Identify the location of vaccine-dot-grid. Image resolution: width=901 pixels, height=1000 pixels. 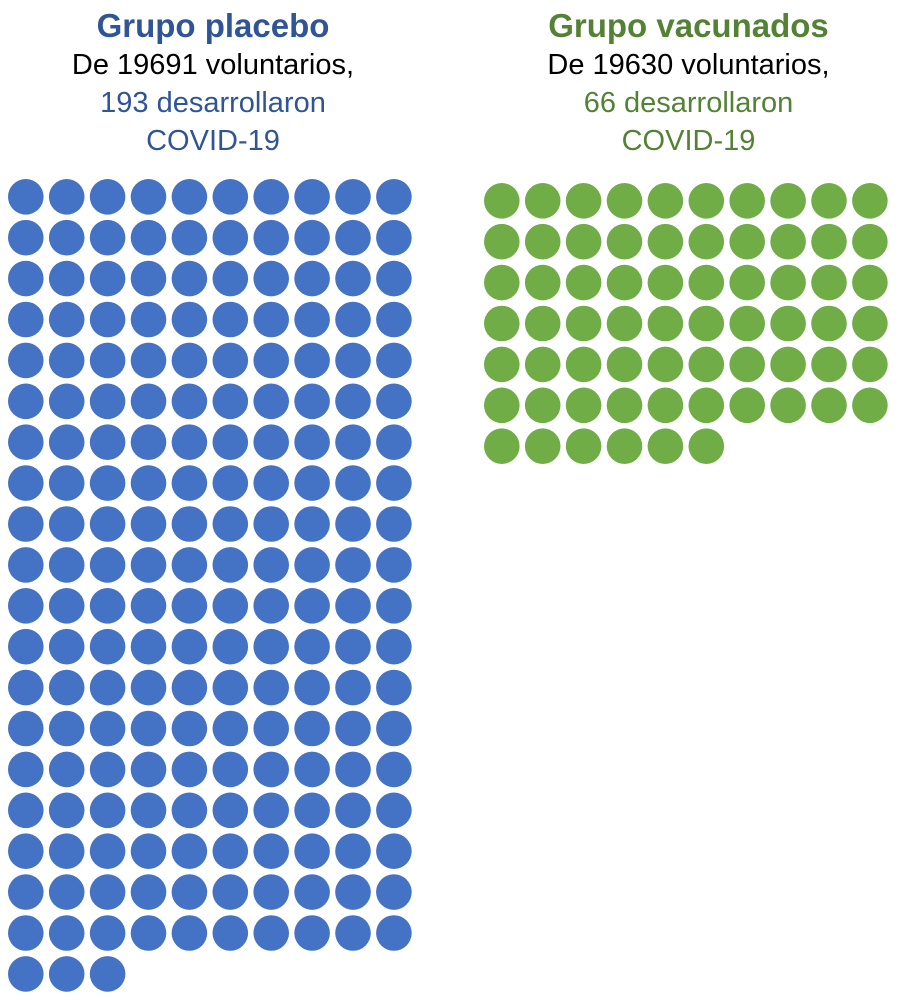
(686, 323).